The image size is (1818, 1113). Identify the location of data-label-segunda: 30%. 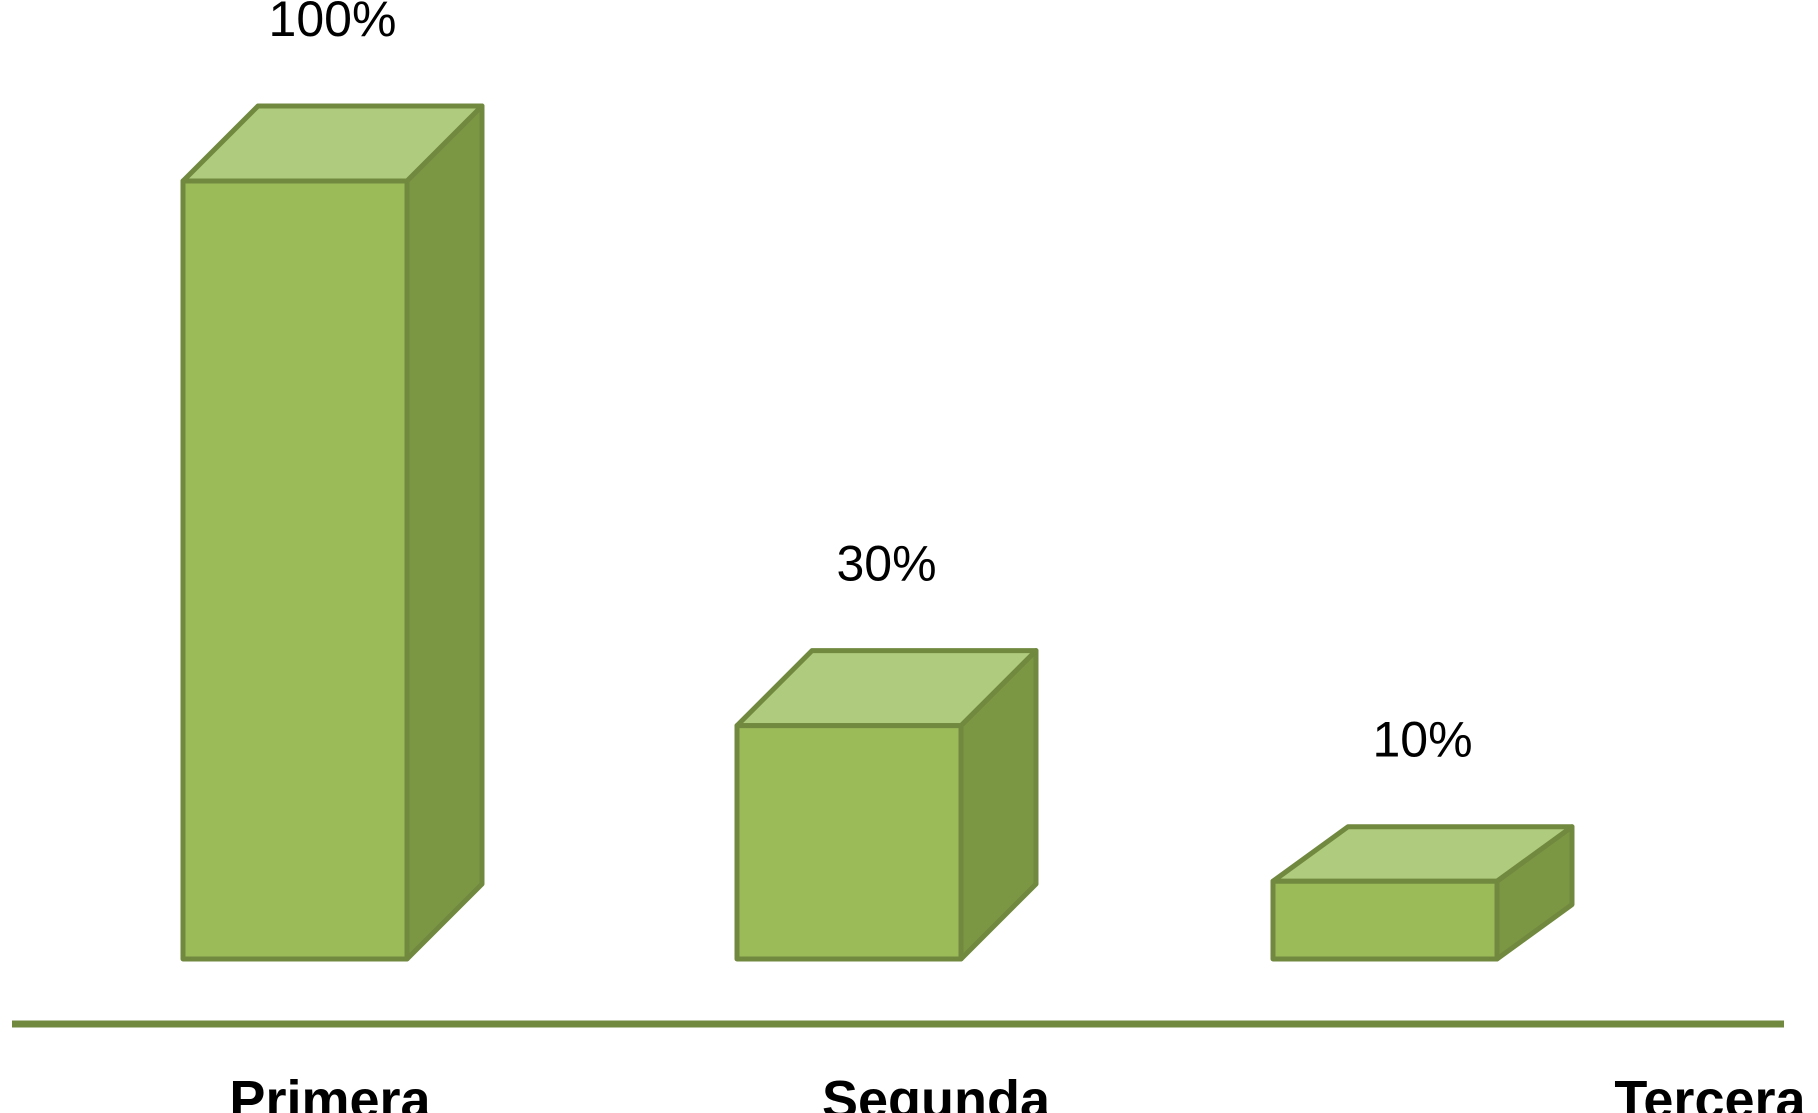
(886, 564).